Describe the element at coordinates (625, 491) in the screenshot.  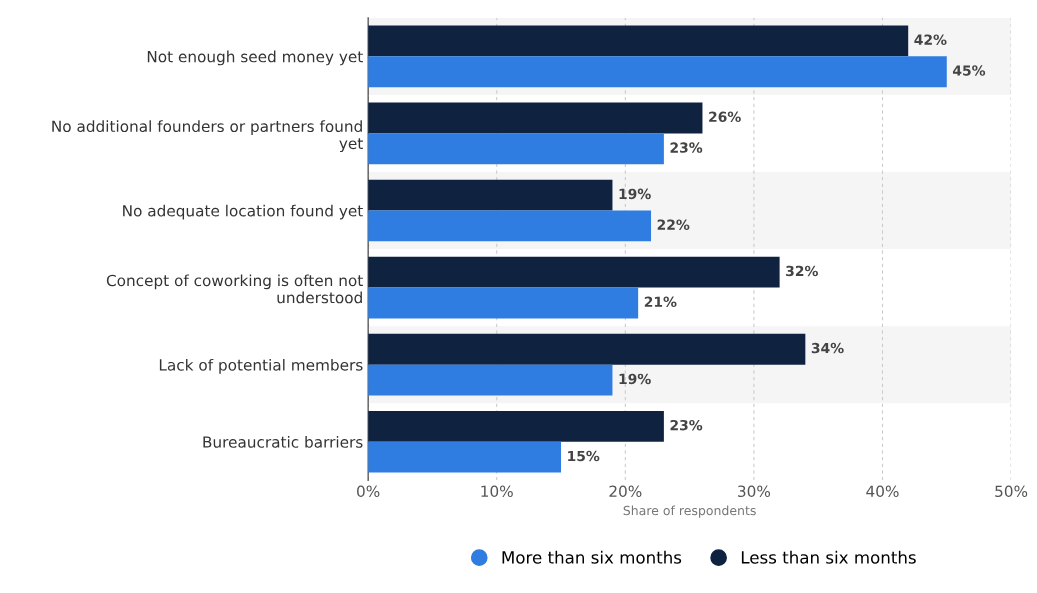
I see `x-tick-label: 20%` at that location.